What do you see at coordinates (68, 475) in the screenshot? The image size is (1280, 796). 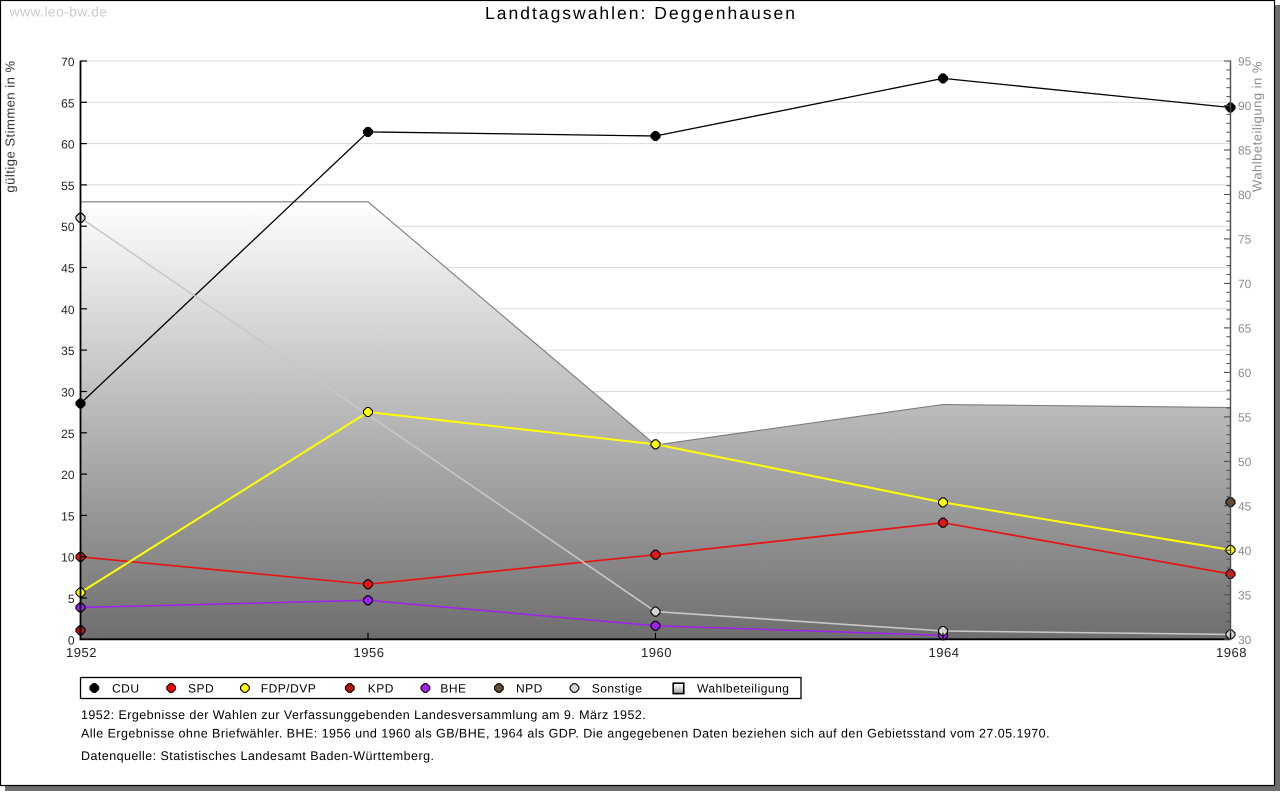 I see `svg-text: 20` at bounding box center [68, 475].